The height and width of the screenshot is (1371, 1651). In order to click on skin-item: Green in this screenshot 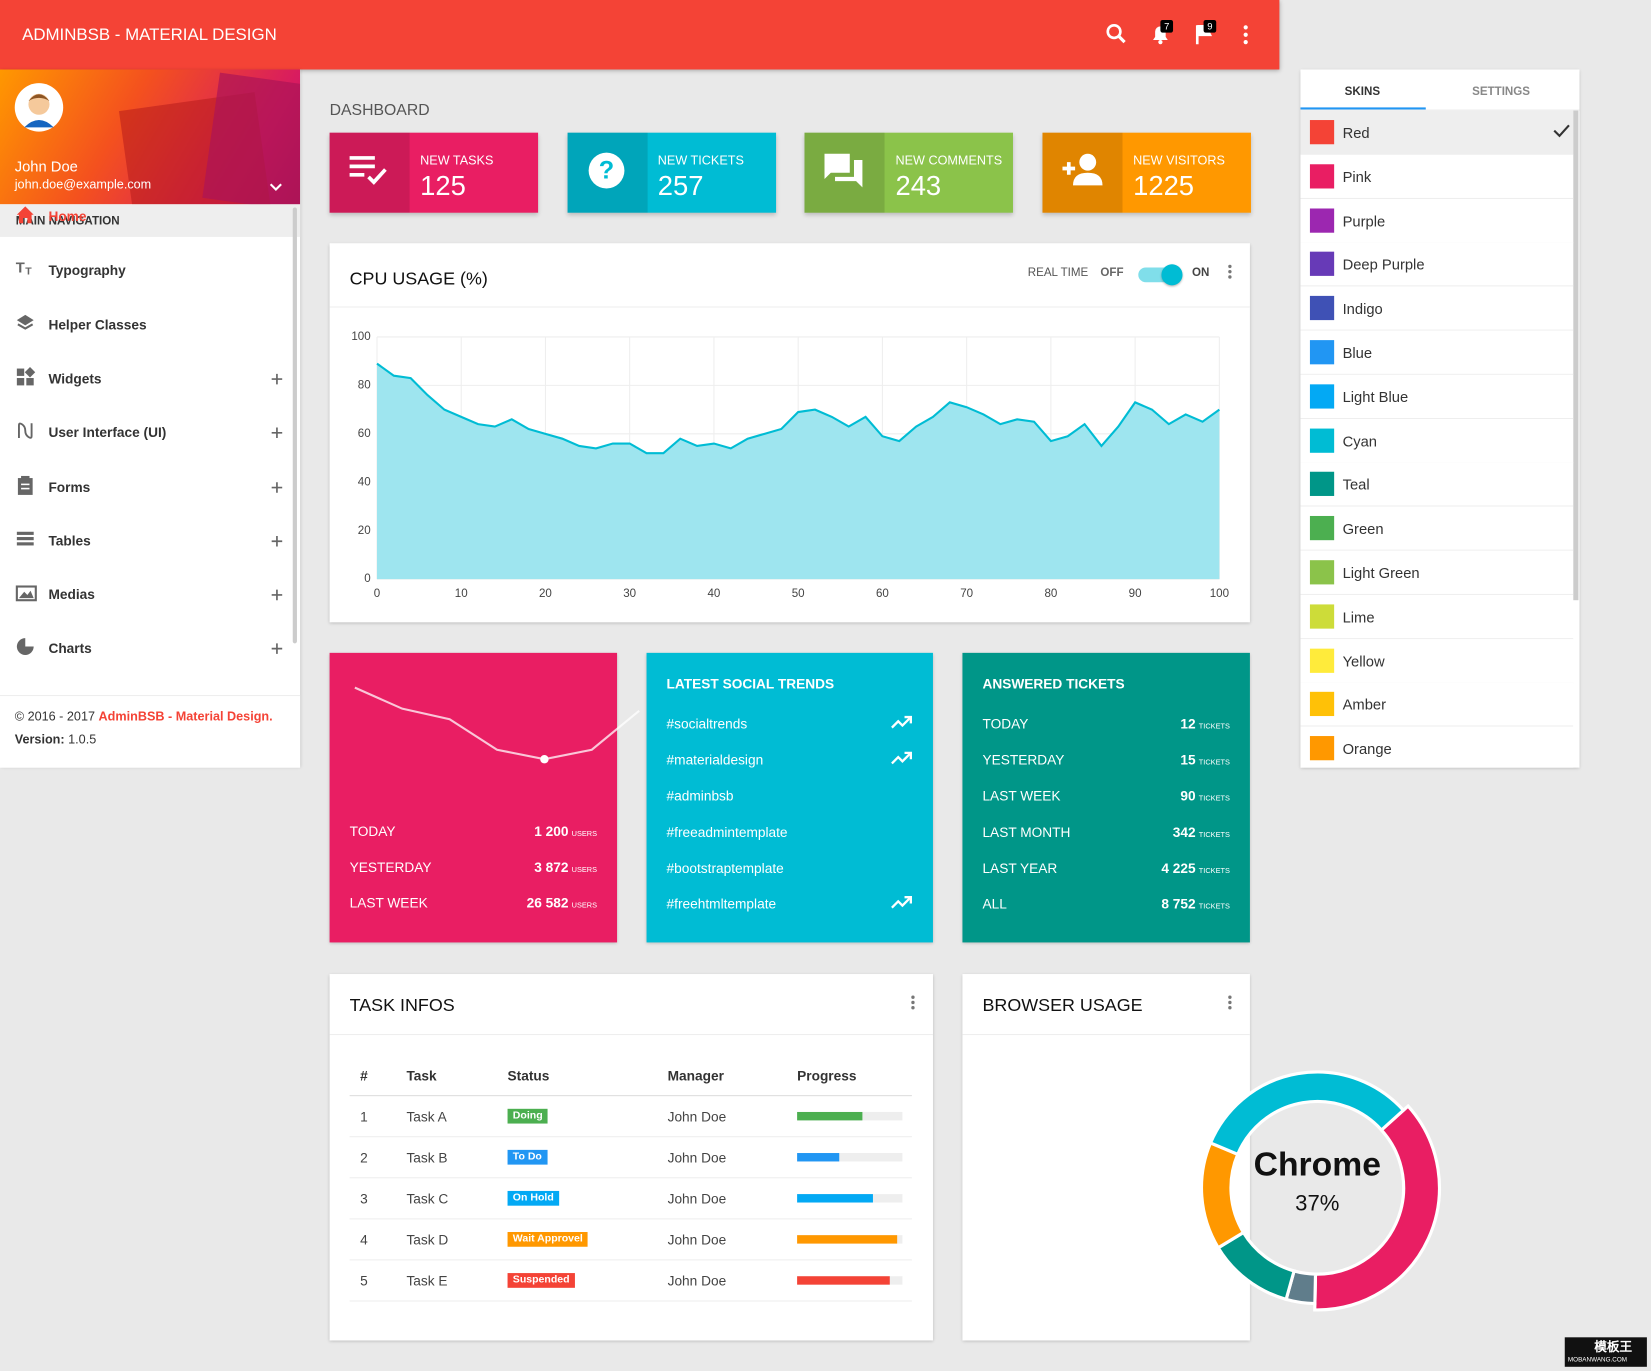, I will do `click(1437, 528)`.